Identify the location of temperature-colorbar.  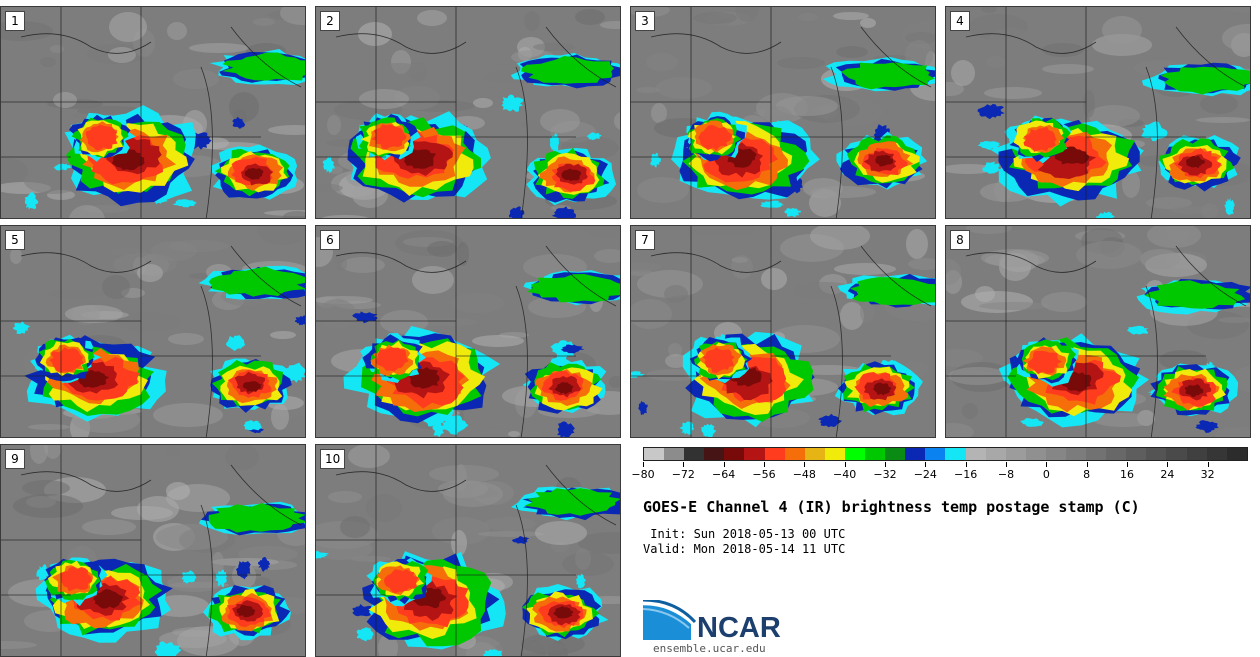
(945, 454).